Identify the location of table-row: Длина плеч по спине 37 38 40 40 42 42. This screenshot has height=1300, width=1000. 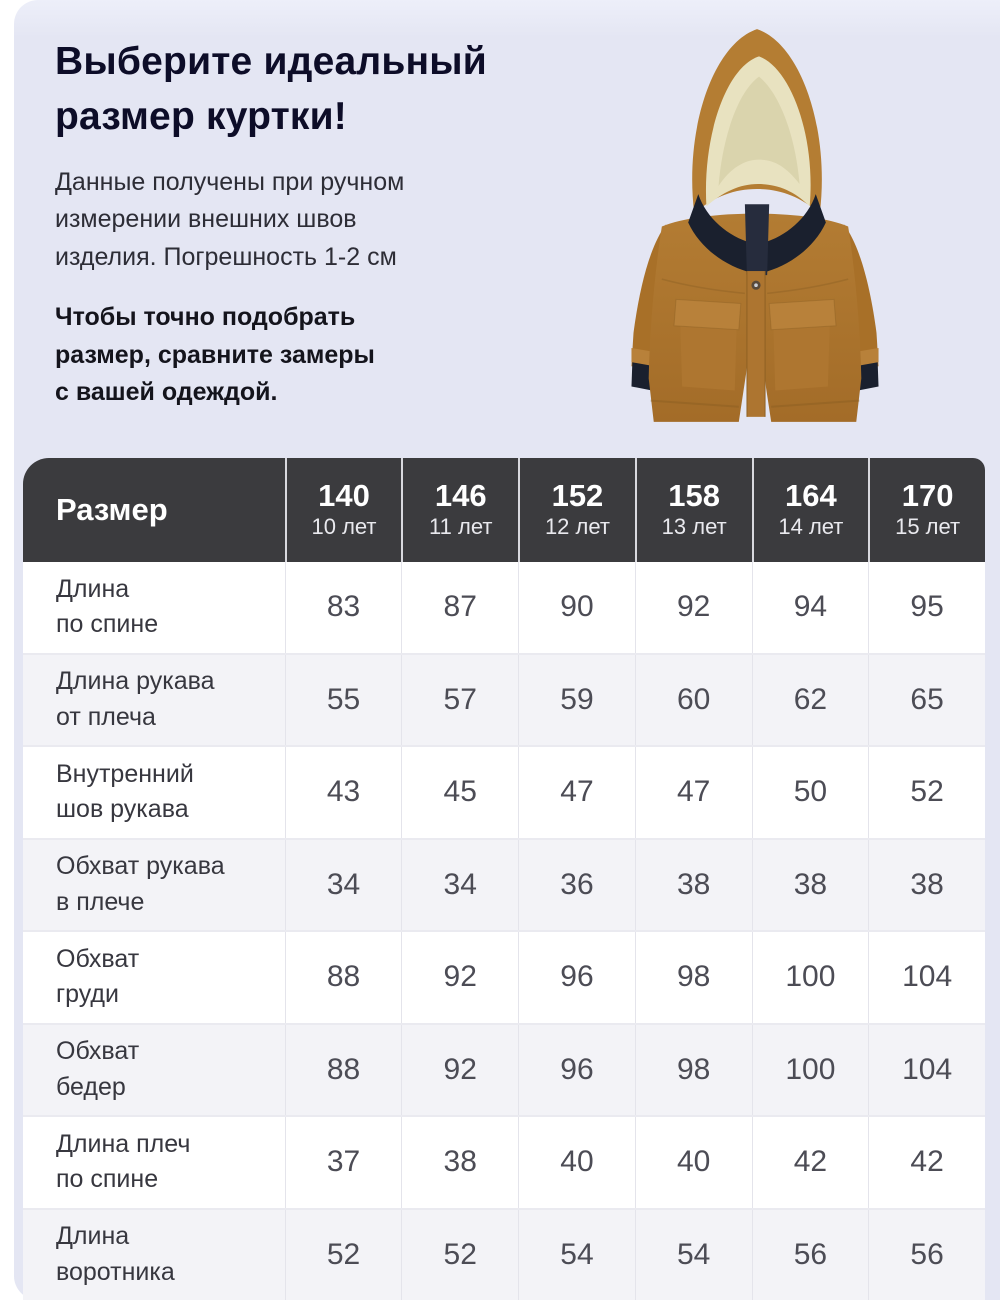
(504, 1161).